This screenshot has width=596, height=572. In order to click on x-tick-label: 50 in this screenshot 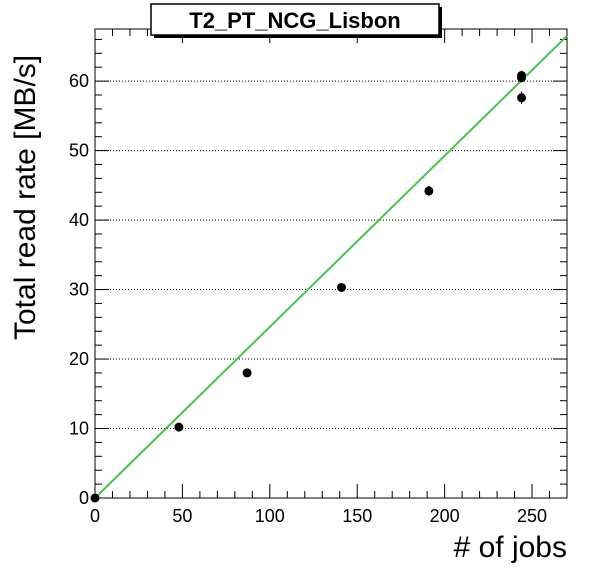, I will do `click(182, 516)`.